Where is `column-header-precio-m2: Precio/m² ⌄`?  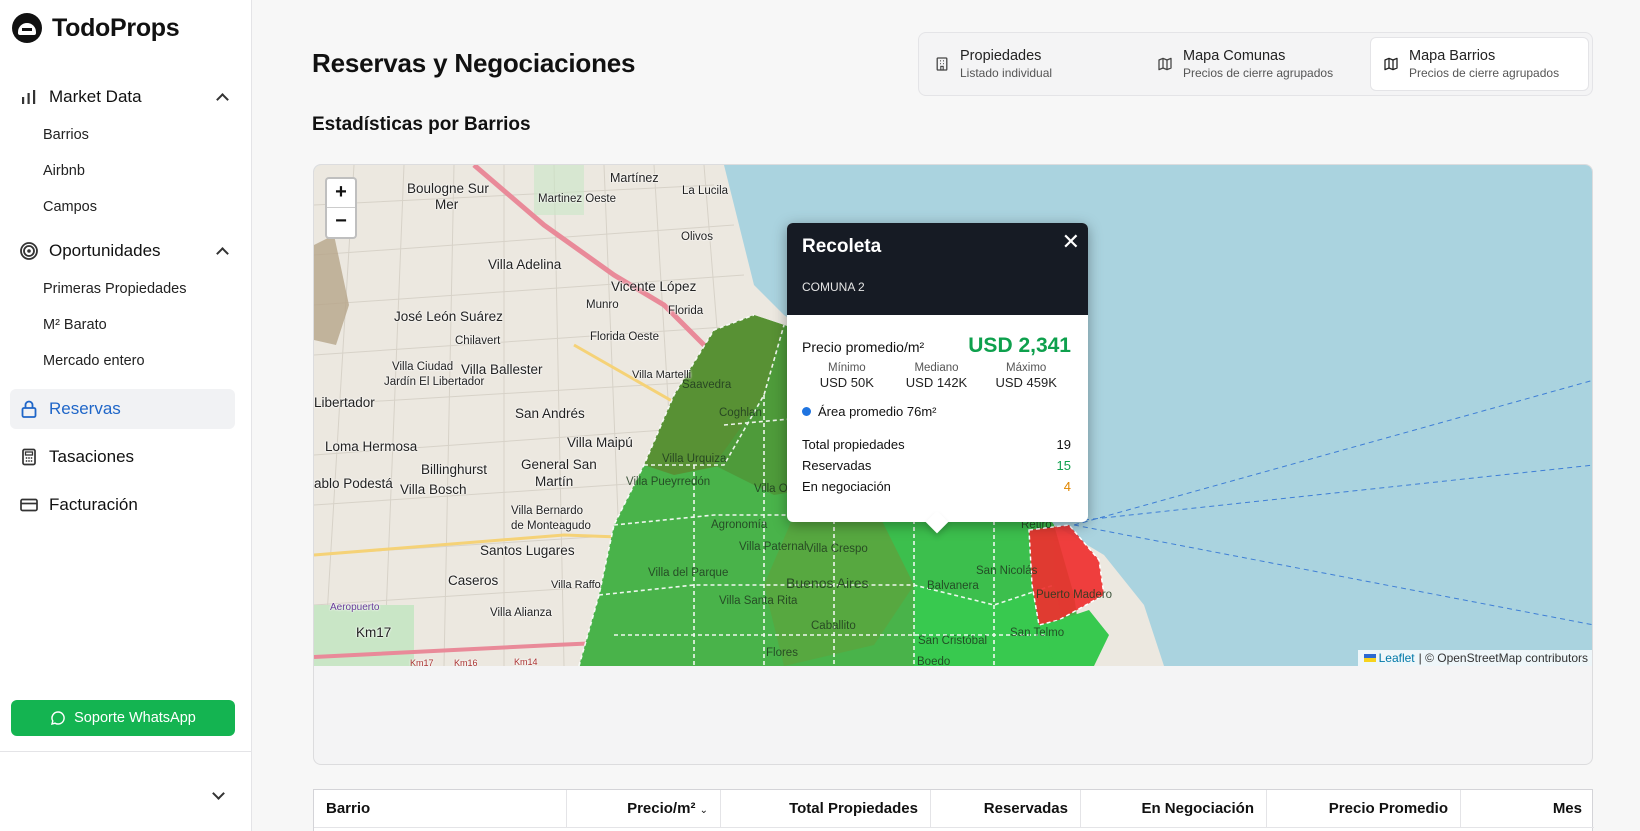 column-header-precio-m2: Precio/m² ⌄ is located at coordinates (644, 808).